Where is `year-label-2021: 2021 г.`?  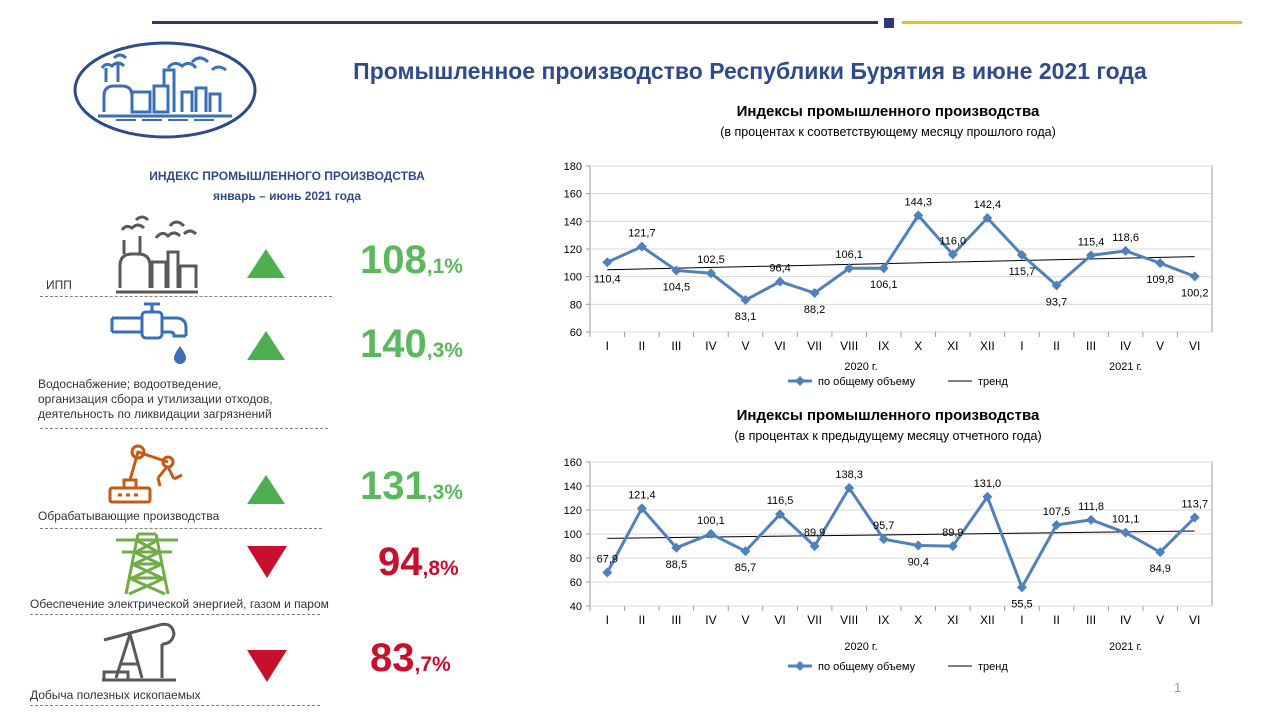
year-label-2021: 2021 г. is located at coordinates (1125, 367).